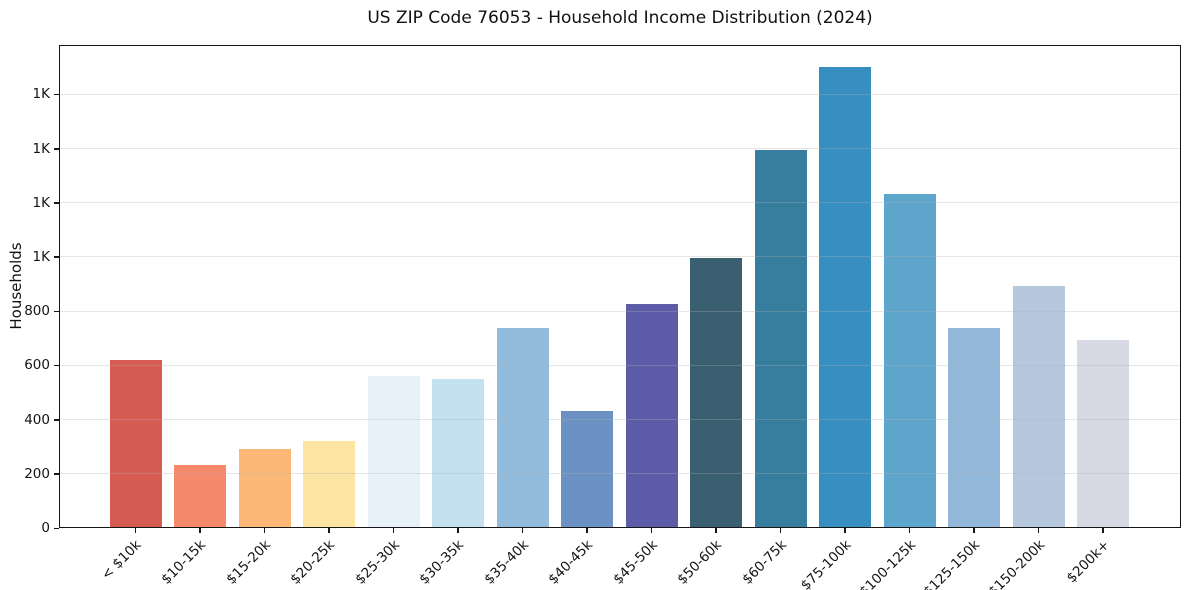 The width and height of the screenshot is (1189, 590). Describe the element at coordinates (45, 528) in the screenshot. I see `y-tick-label: 0` at that location.